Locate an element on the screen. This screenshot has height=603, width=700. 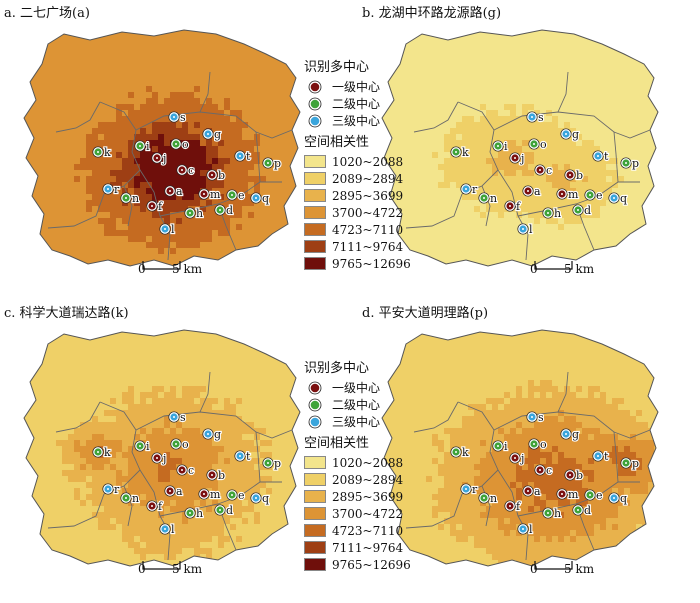
center-i-marker: i is located at coordinates (500, 446).